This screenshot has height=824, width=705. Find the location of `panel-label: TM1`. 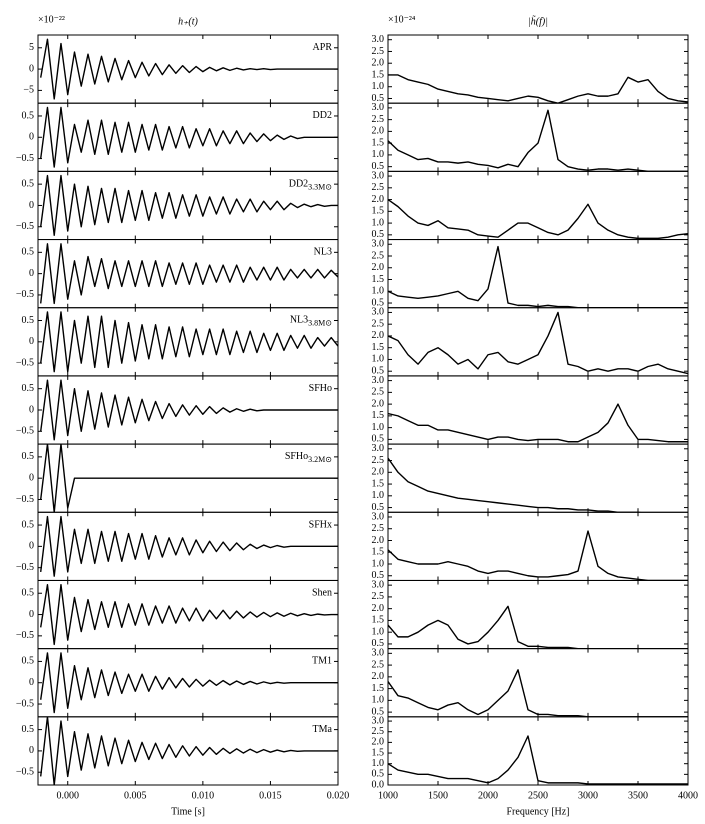

panel-label: TM1 is located at coordinates (322, 661).